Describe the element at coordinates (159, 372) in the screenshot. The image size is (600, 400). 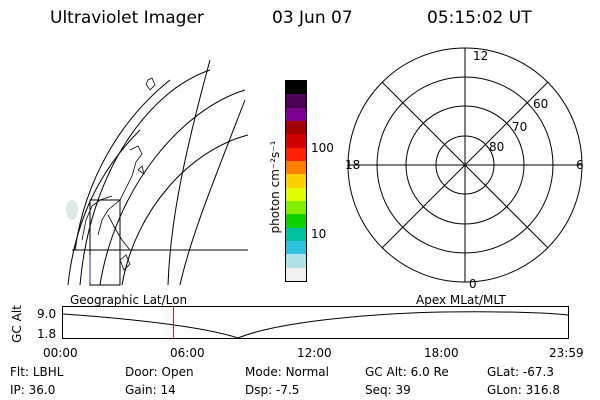
I see `status-door: Door: Open` at that location.